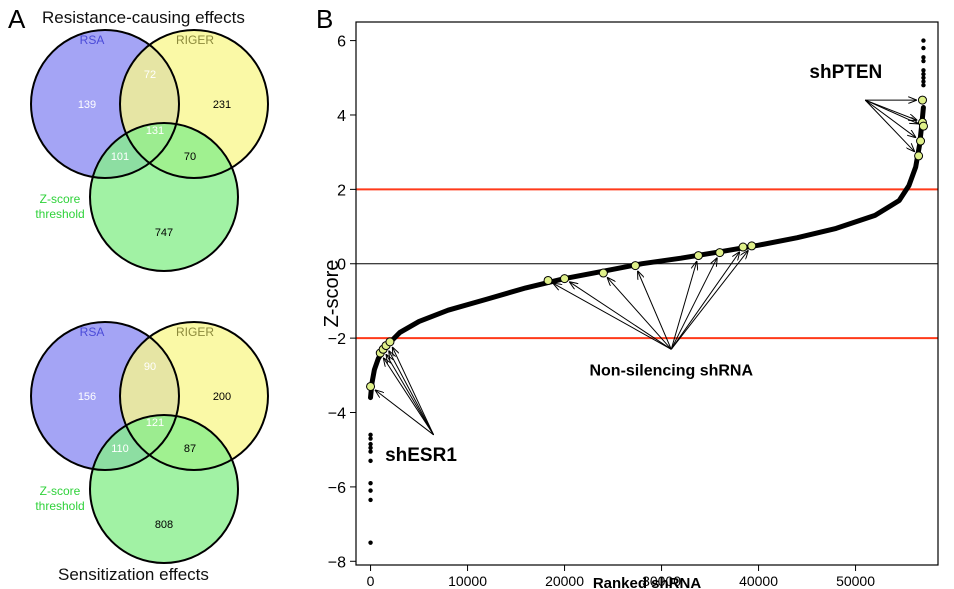 The width and height of the screenshot is (954, 589). I want to click on venn-bottom-riger-outline, so click(194, 396).